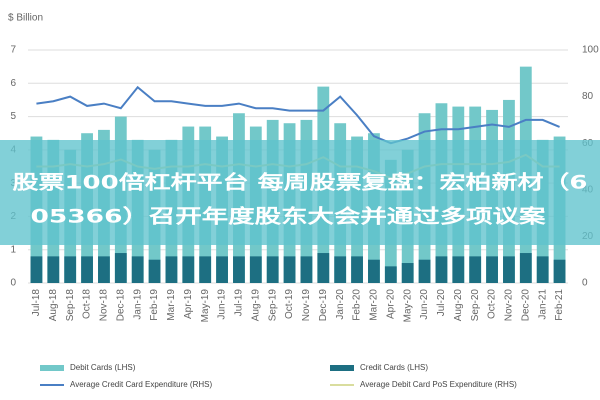 The image size is (600, 400). What do you see at coordinates (25, 18) in the screenshot?
I see `chart-title: $ Billion` at bounding box center [25, 18].